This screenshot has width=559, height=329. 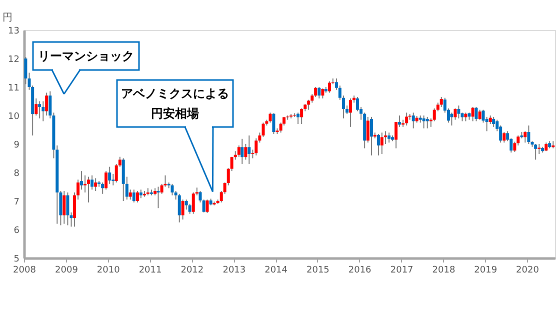 I want to click on y-tick-label: 12, so click(x=14, y=60).